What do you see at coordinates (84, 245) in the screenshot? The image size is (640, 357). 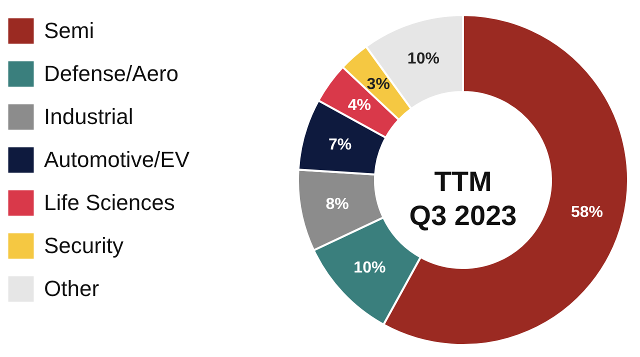 I see `legend-label: Security` at bounding box center [84, 245].